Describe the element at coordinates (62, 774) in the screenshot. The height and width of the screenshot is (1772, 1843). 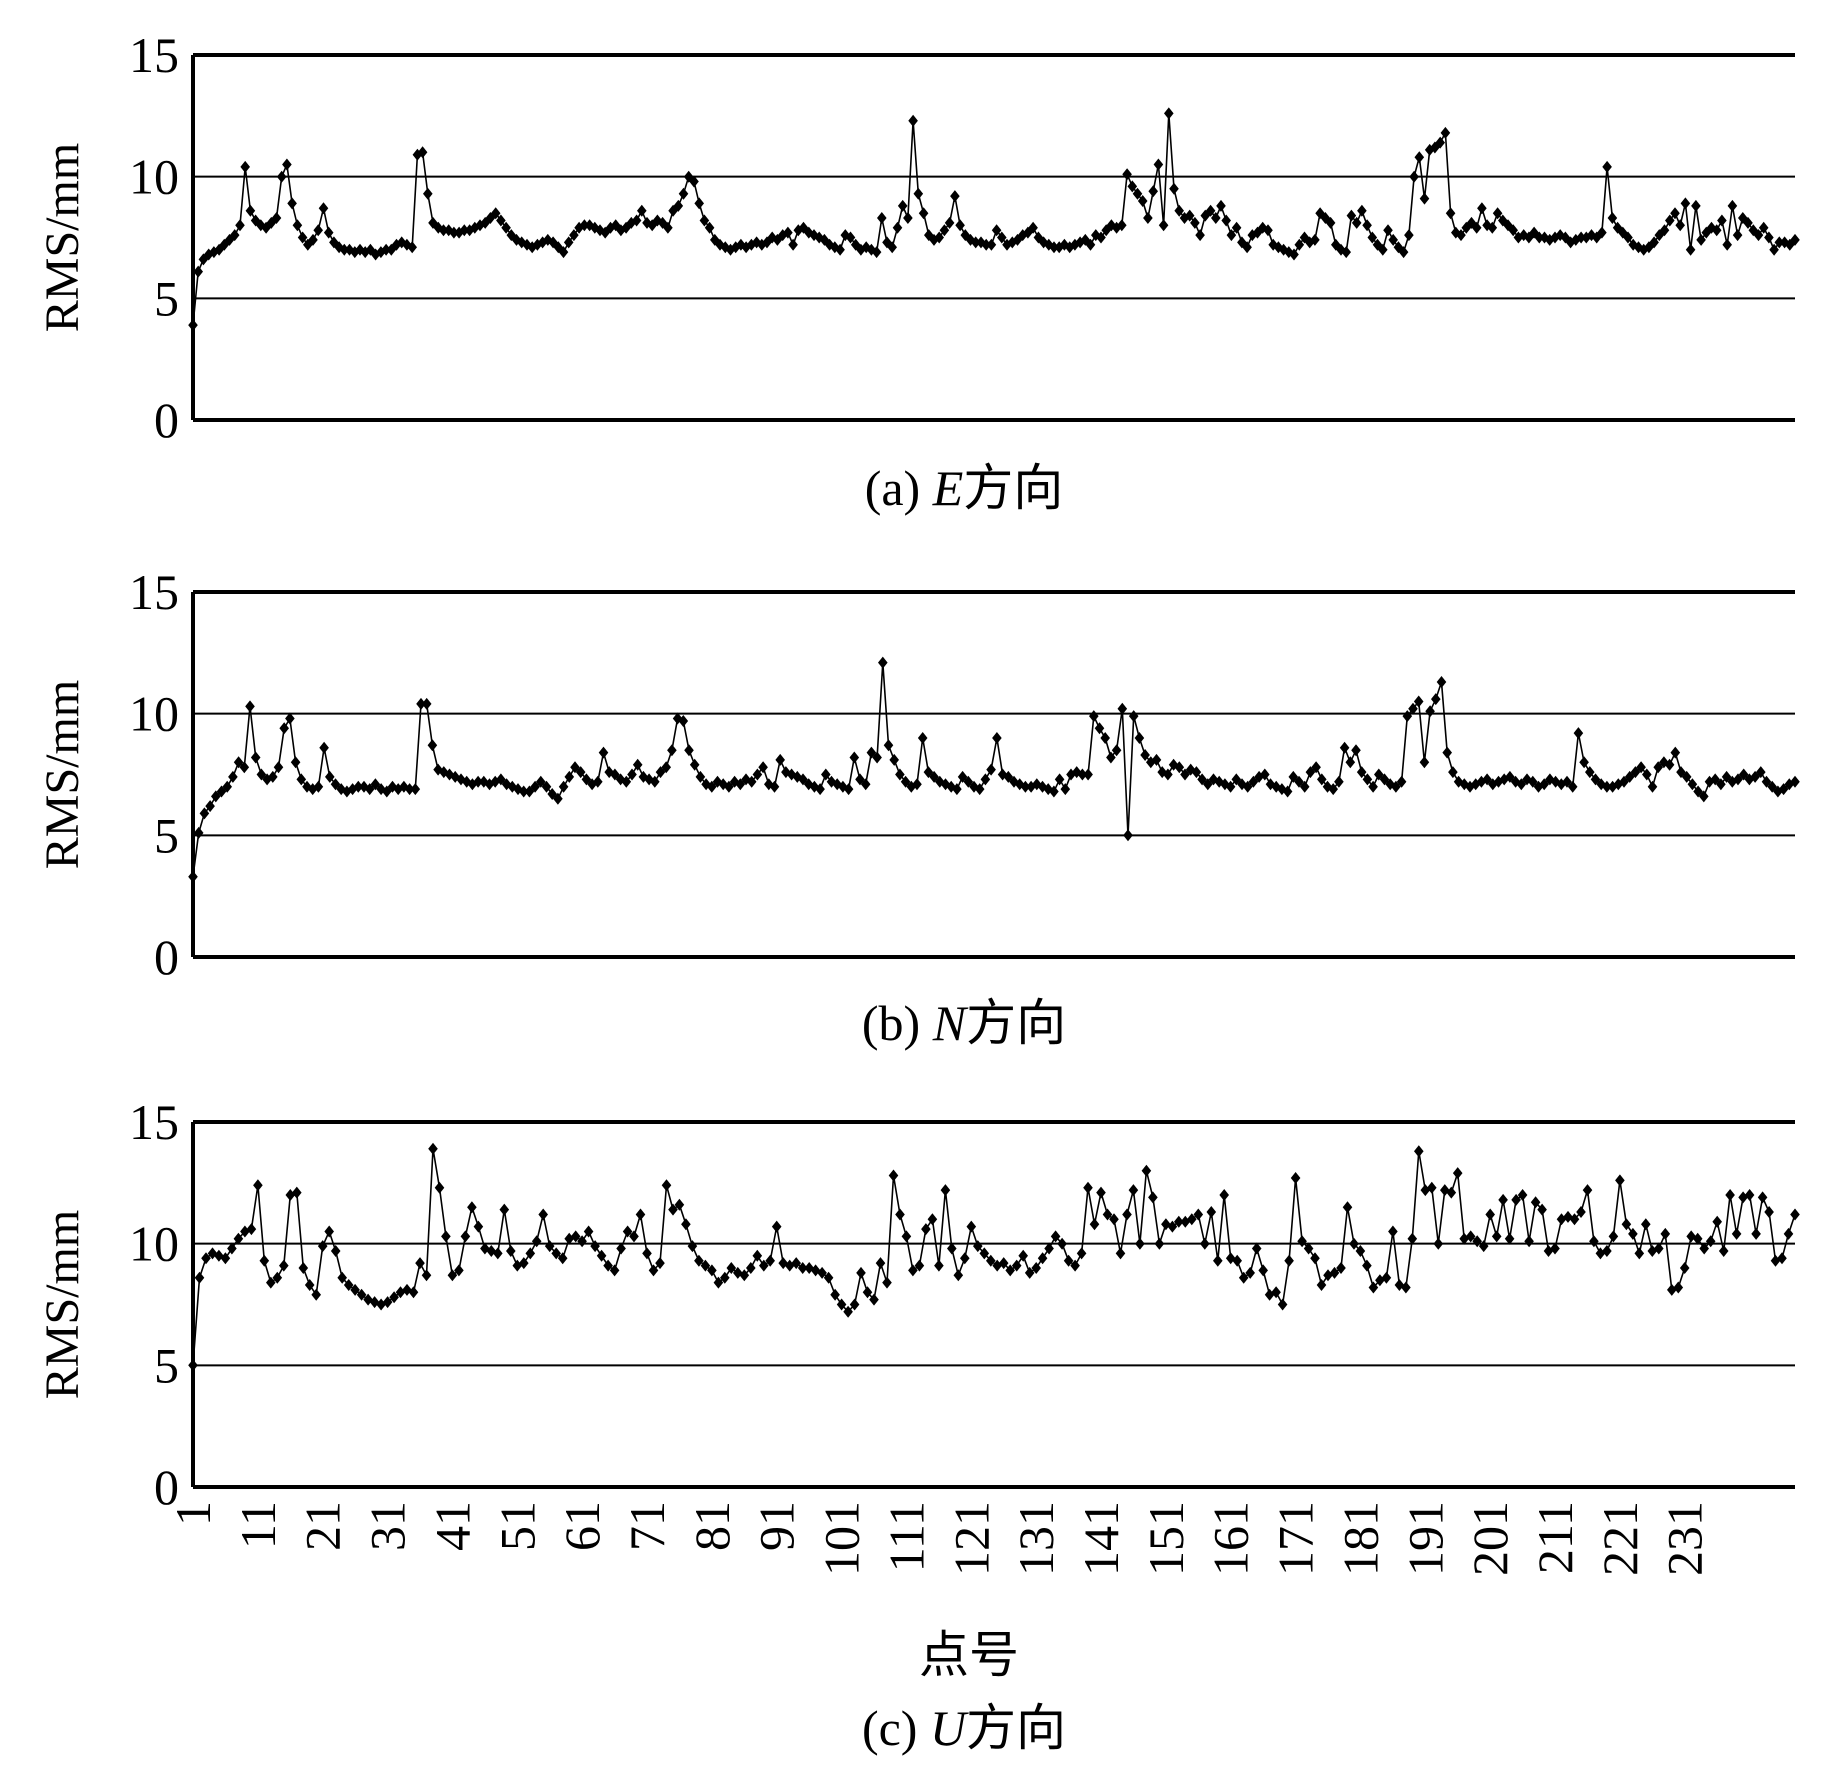
I see `y-axis-label: RMS/mm` at that location.